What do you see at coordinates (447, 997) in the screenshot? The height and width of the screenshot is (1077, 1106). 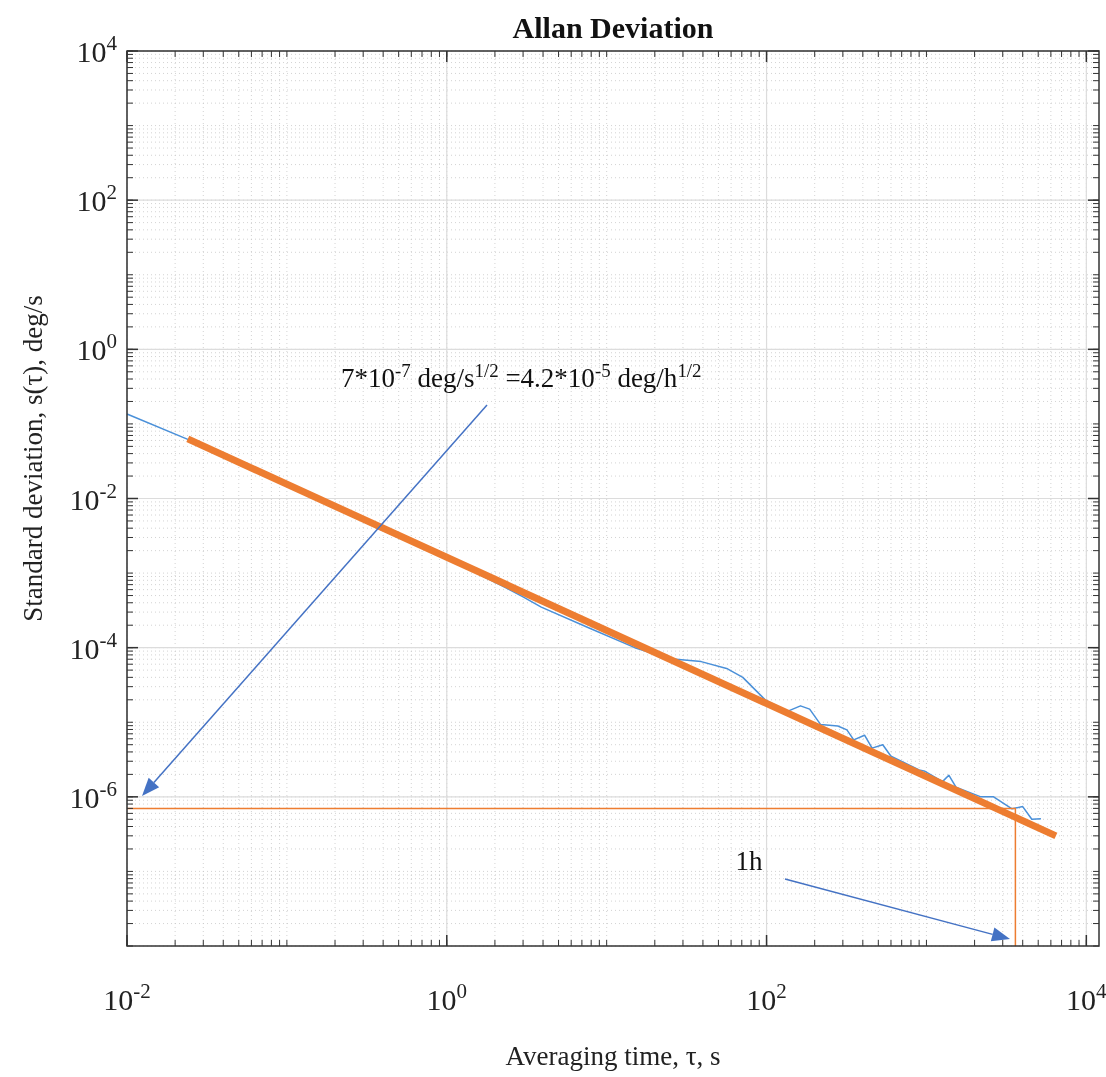 I see `x-tick-label: 10$^{0}$` at bounding box center [447, 997].